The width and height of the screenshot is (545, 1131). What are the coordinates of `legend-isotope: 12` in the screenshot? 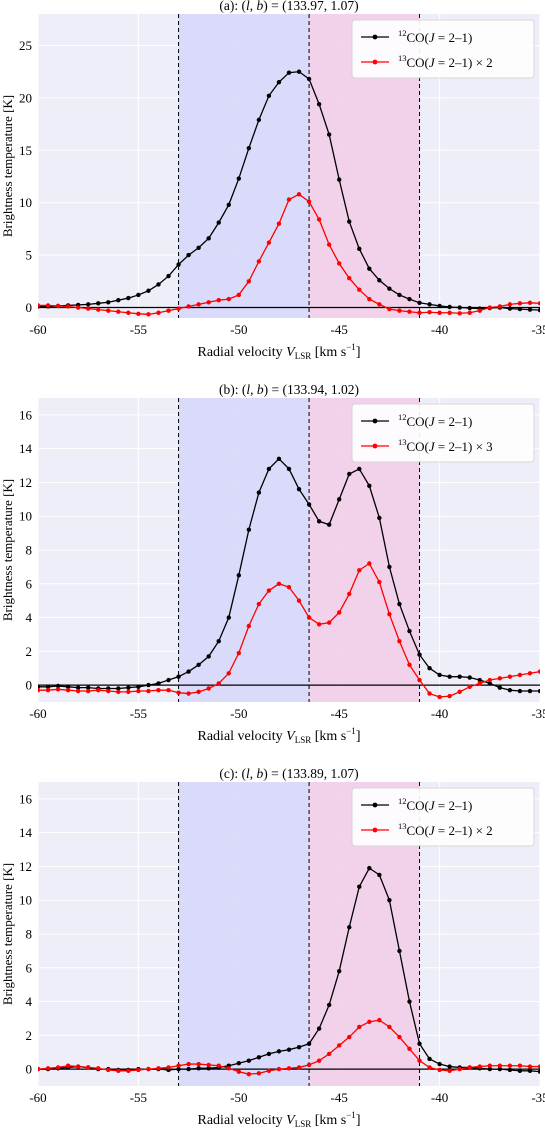 It's located at (402, 801).